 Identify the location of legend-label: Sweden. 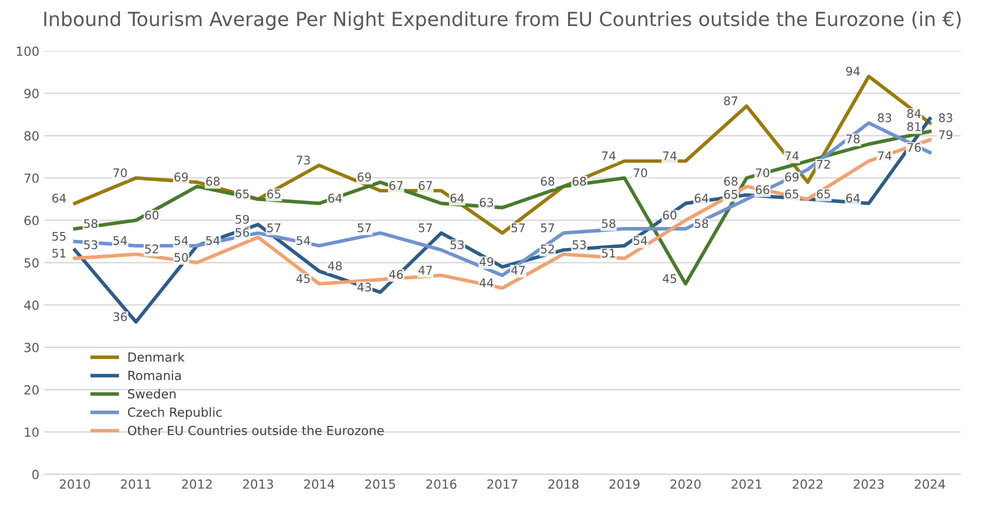
(152, 393).